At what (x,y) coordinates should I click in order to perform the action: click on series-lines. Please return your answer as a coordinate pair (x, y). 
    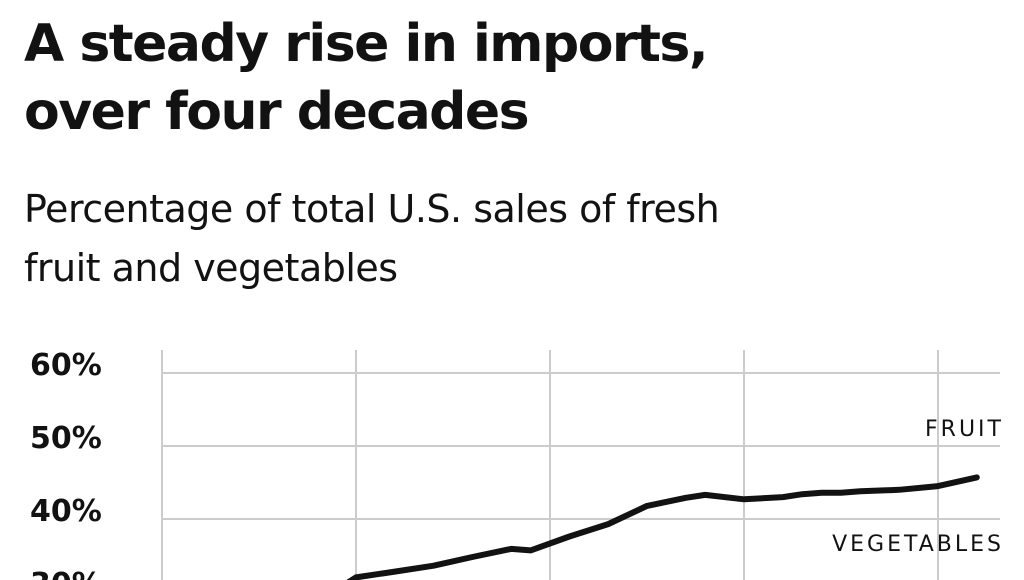
    Looking at the image, I should click on (663, 527).